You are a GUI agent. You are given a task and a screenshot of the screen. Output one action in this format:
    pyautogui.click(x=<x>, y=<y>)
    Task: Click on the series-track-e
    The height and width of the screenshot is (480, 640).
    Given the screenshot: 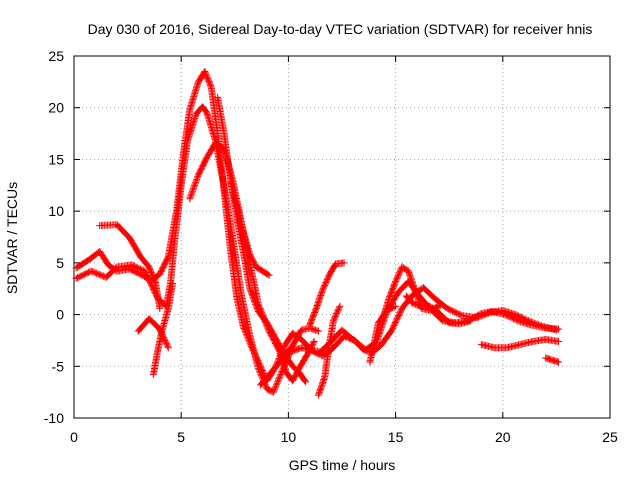 What is the action you would take?
    pyautogui.click(x=163, y=329)
    